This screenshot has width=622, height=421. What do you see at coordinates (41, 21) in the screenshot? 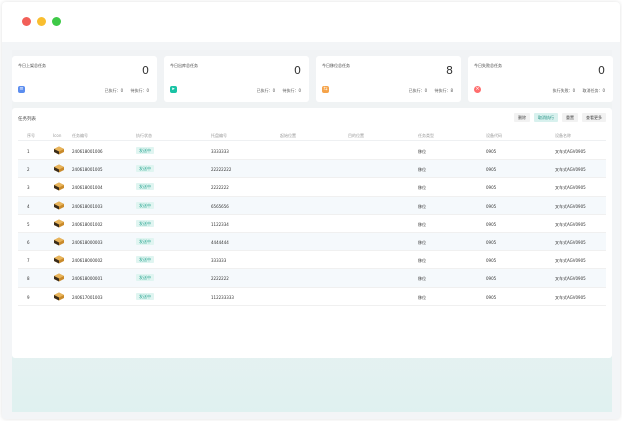
I see `minimize-window-button` at bounding box center [41, 21].